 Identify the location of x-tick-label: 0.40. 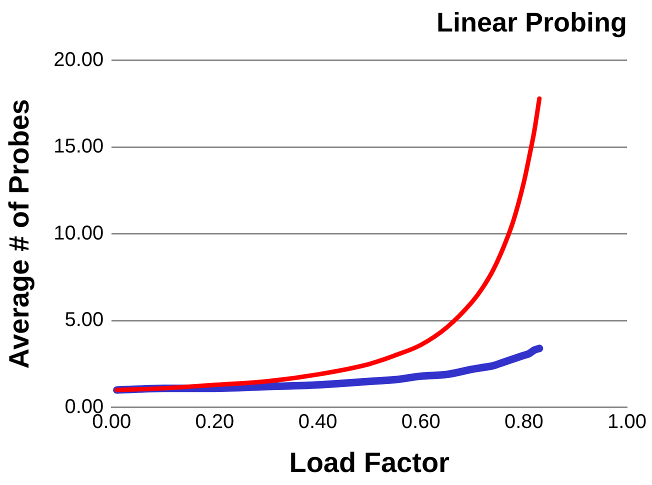
(318, 421).